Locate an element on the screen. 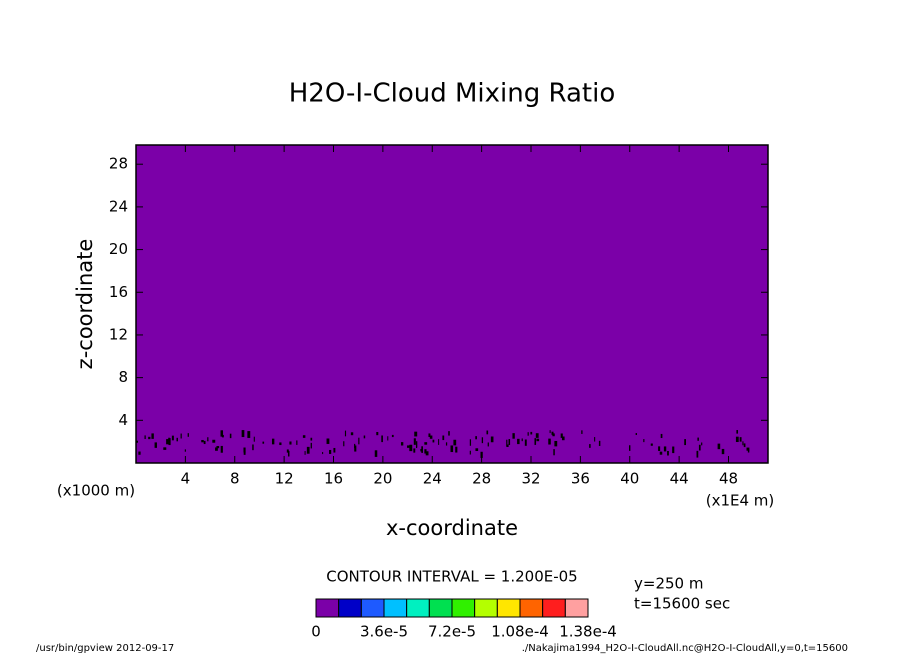  y-tick-label: 24 is located at coordinates (118, 206).